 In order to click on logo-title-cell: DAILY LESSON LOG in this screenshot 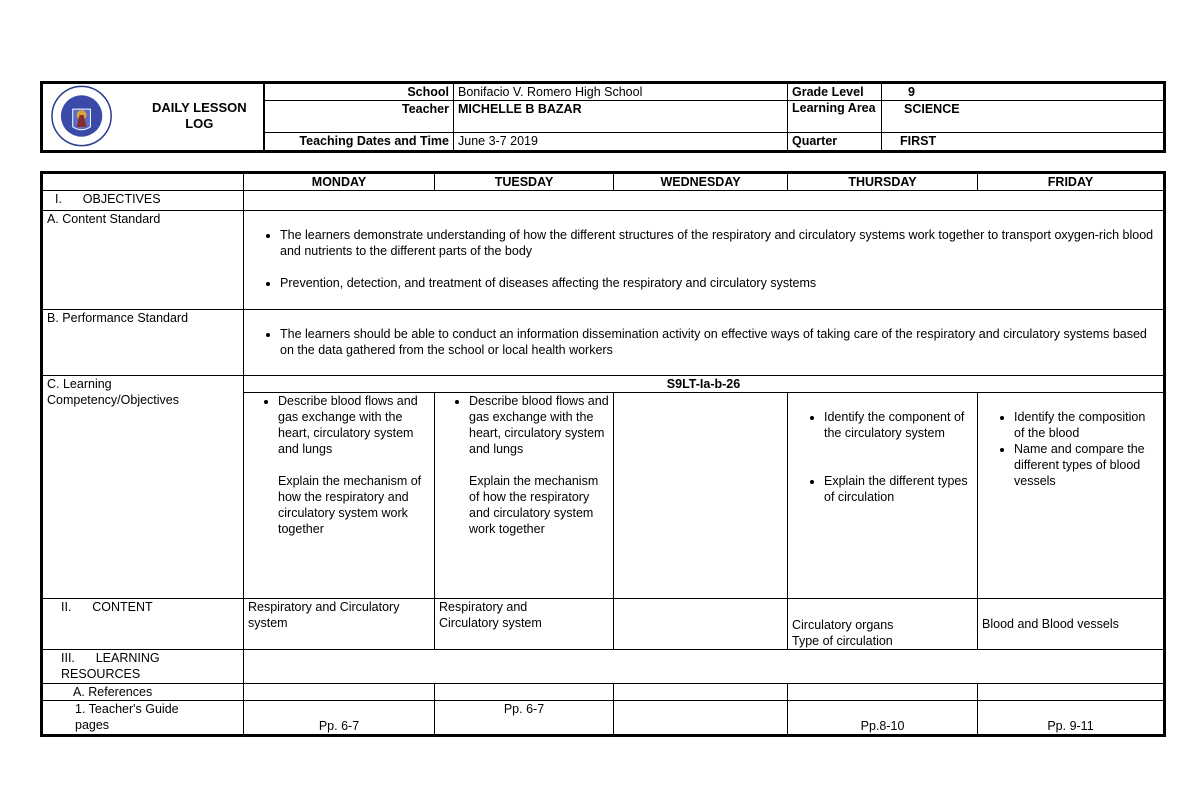, I will do `click(153, 117)`.